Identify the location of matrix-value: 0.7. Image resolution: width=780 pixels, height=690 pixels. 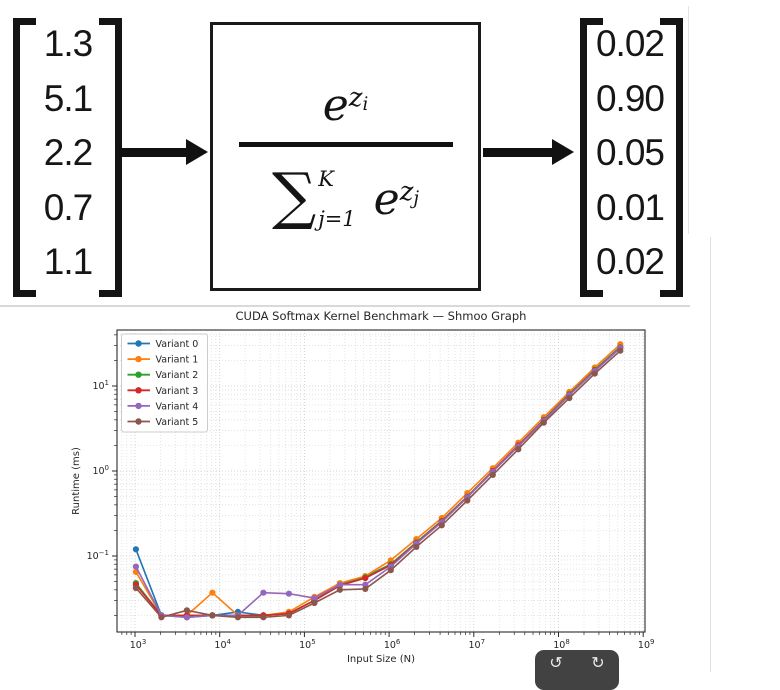
(68, 207).